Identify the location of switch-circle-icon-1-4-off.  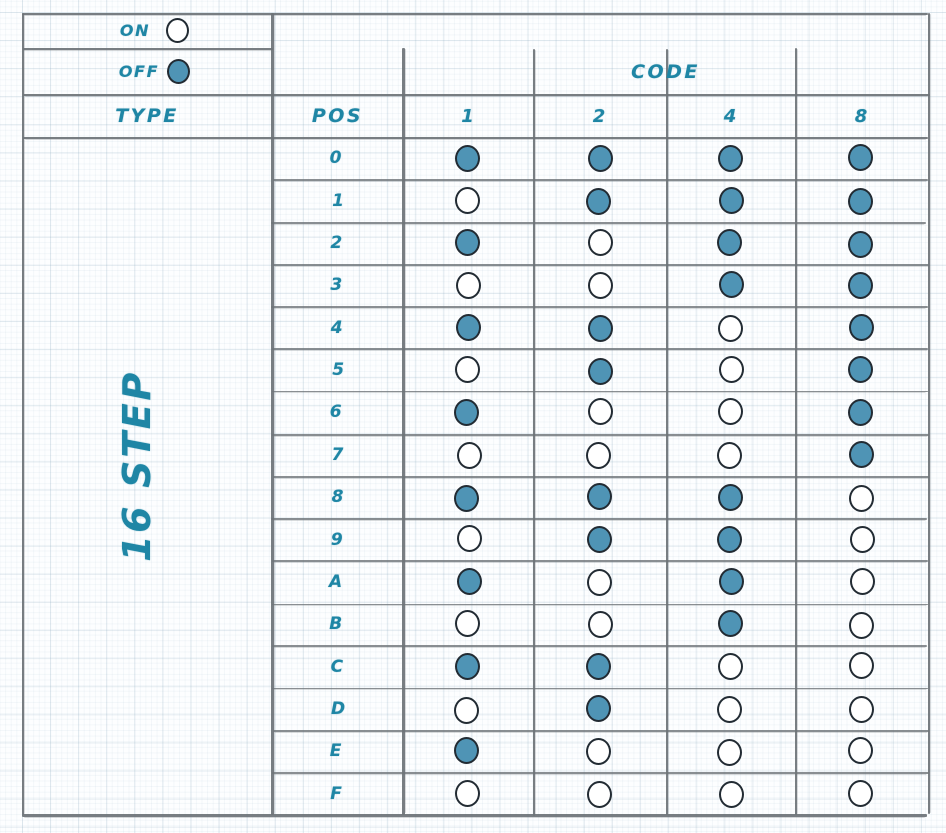
(731, 200).